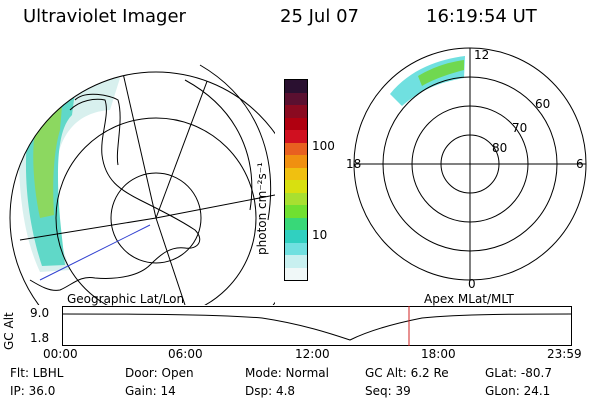 The width and height of the screenshot is (600, 400). What do you see at coordinates (95, 252) in the screenshot?
I see `track-line` at bounding box center [95, 252].